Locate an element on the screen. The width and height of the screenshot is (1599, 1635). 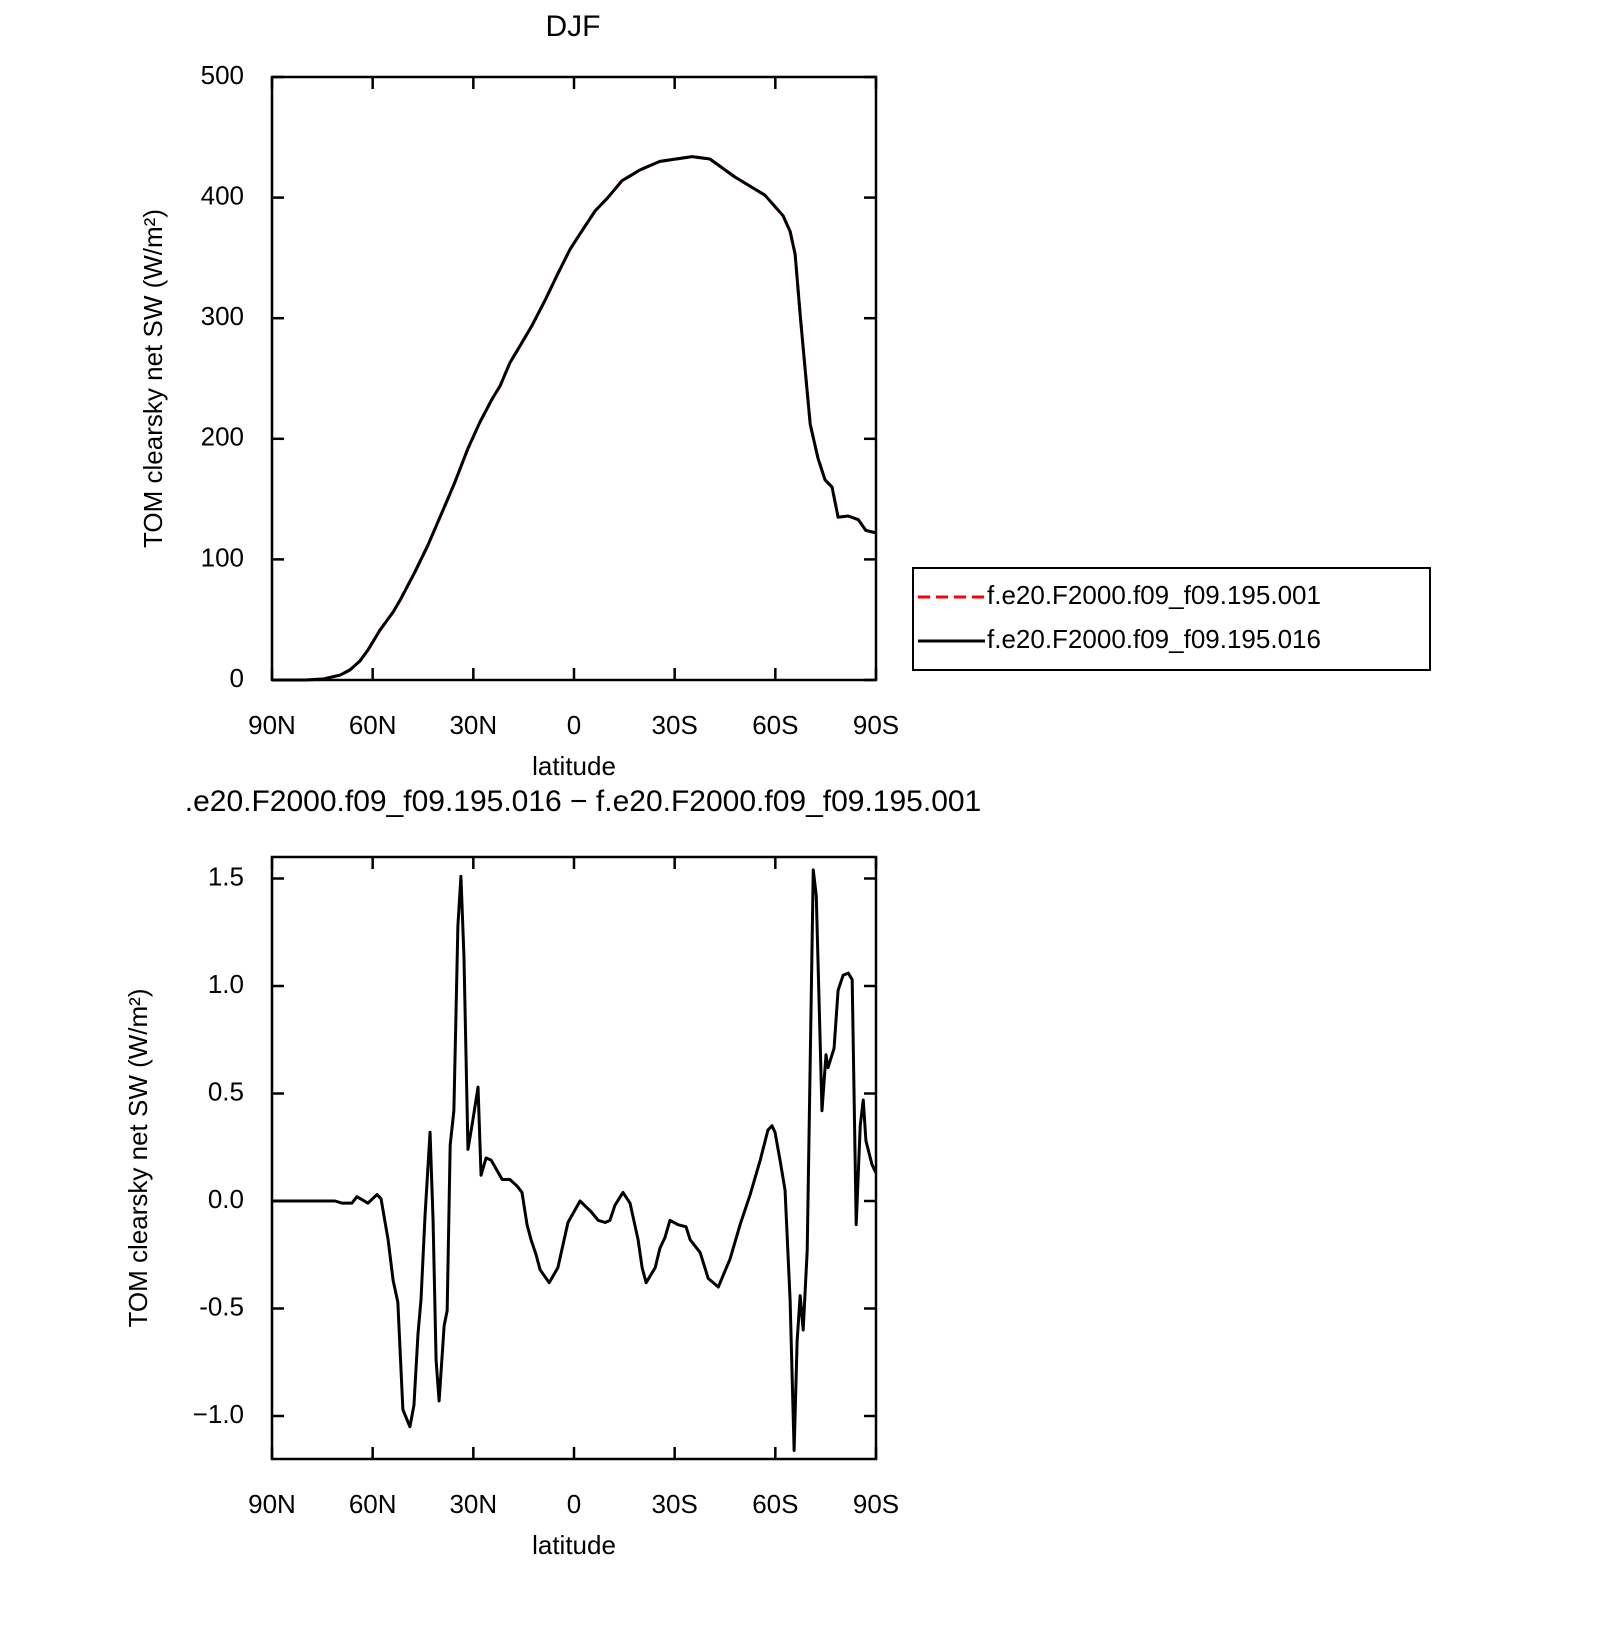
y-tick-label: 200 is located at coordinates (222, 437).